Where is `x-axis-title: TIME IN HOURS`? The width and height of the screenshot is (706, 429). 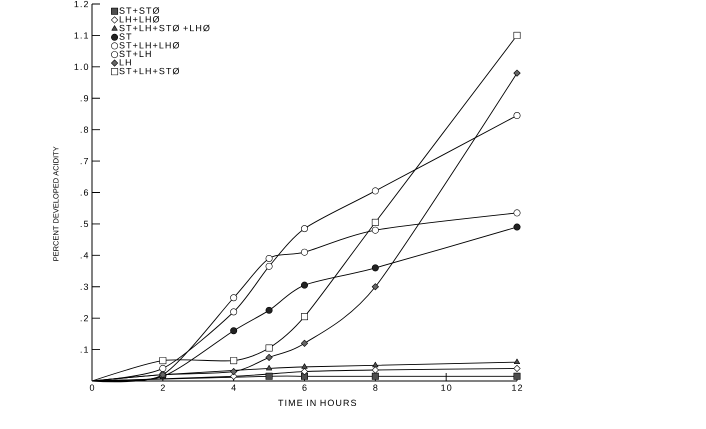
x-axis-title: TIME IN HOURS is located at coordinates (317, 403).